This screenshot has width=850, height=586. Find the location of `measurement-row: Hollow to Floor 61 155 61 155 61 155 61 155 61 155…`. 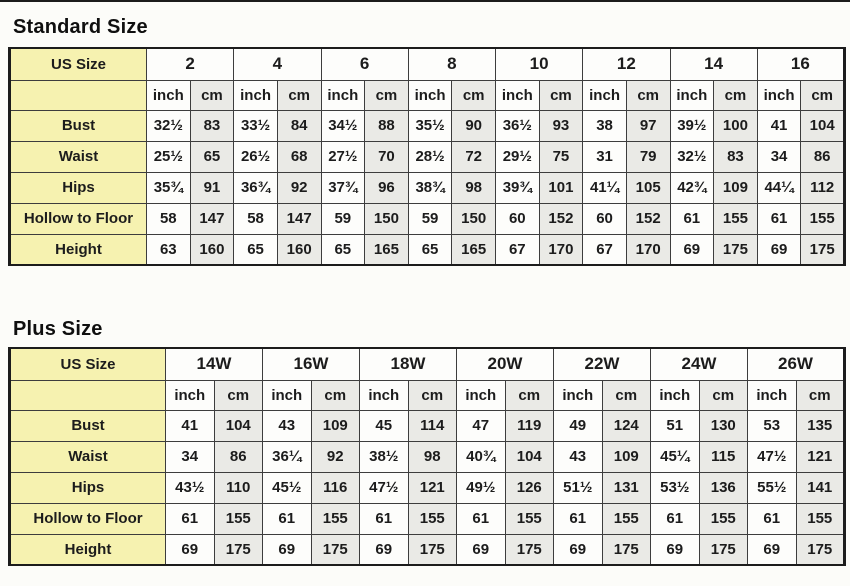

measurement-row: Hollow to Floor 61 155 61 155 61 155 61 155 61 155… is located at coordinates (427, 518).